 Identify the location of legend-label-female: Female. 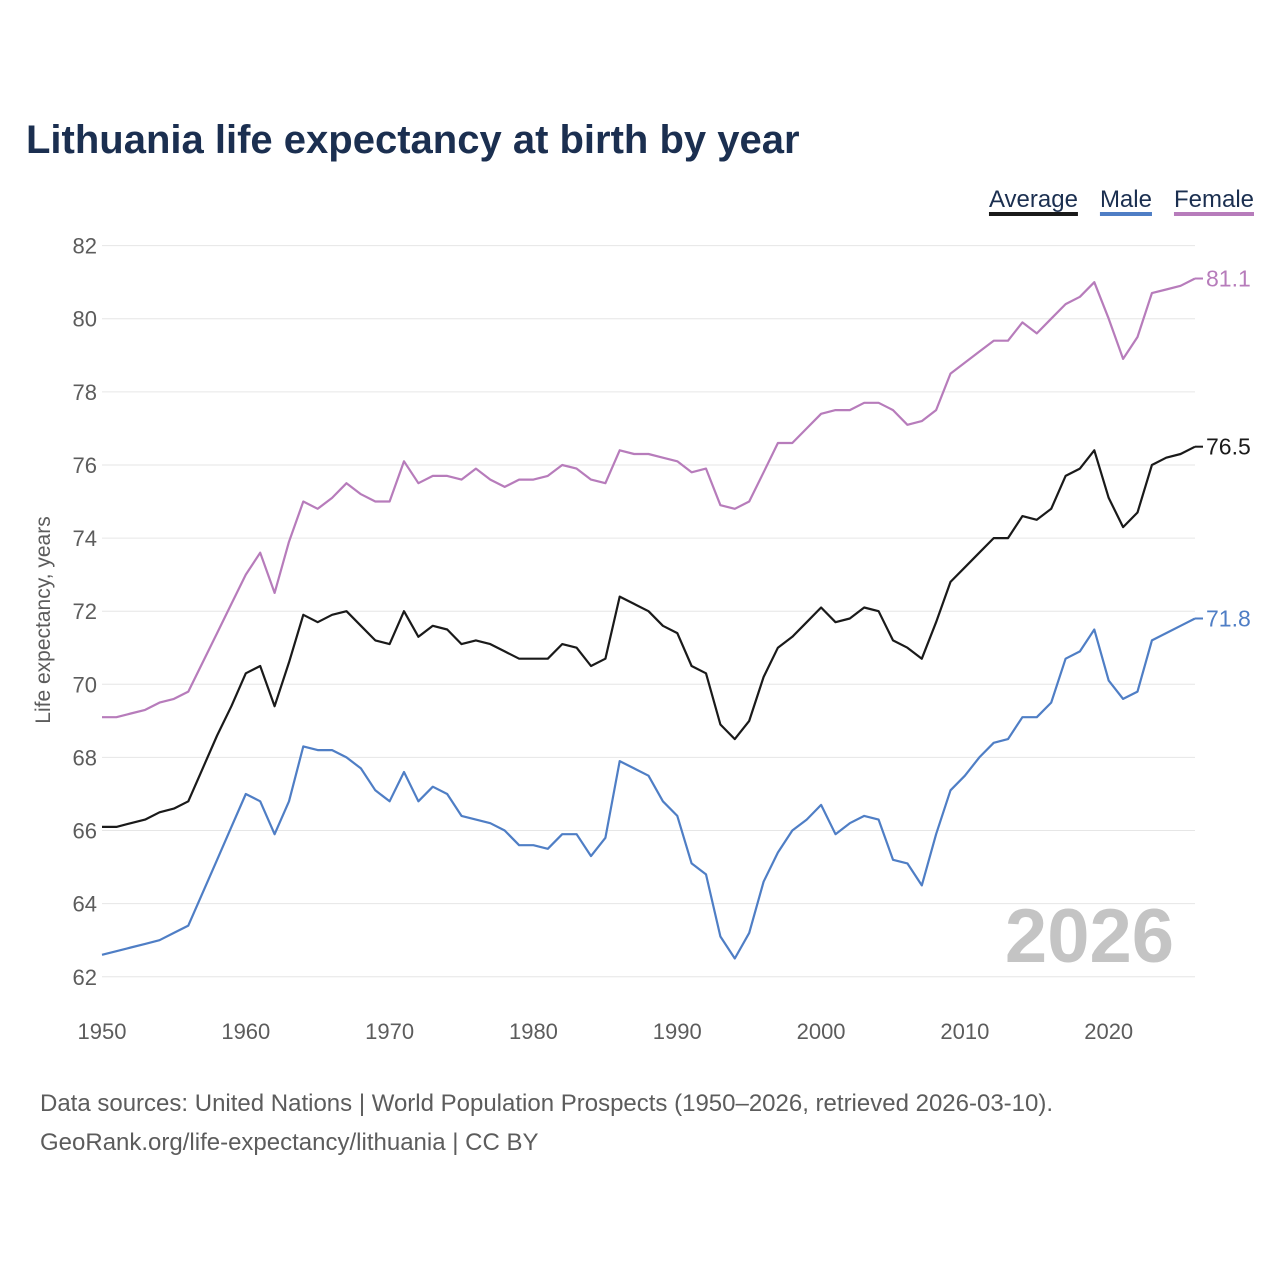
(1214, 199).